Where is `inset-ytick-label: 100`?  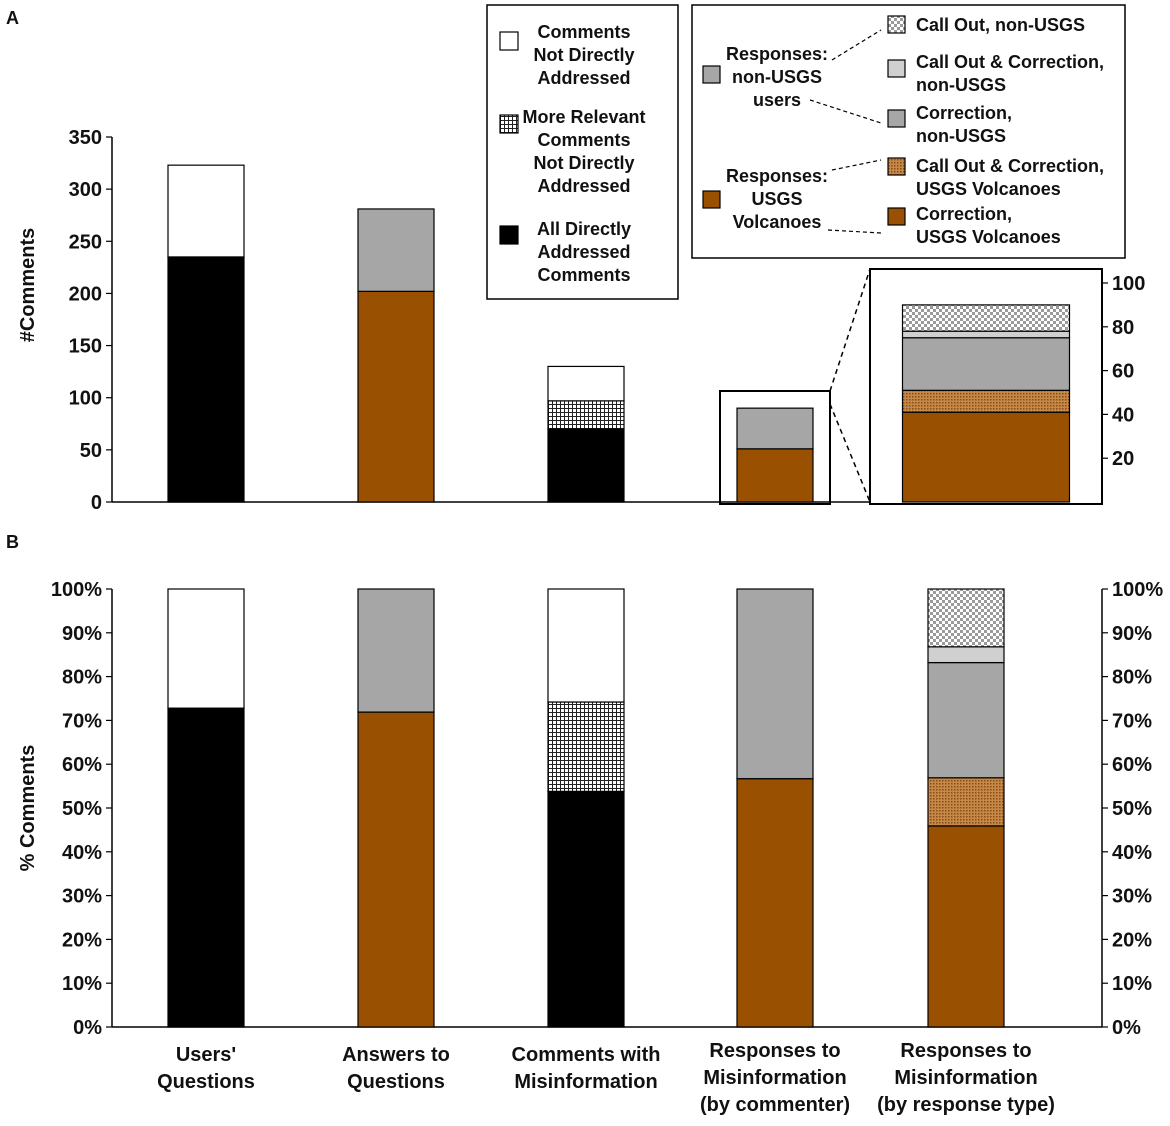
inset-ytick-label: 100 is located at coordinates (1128, 284).